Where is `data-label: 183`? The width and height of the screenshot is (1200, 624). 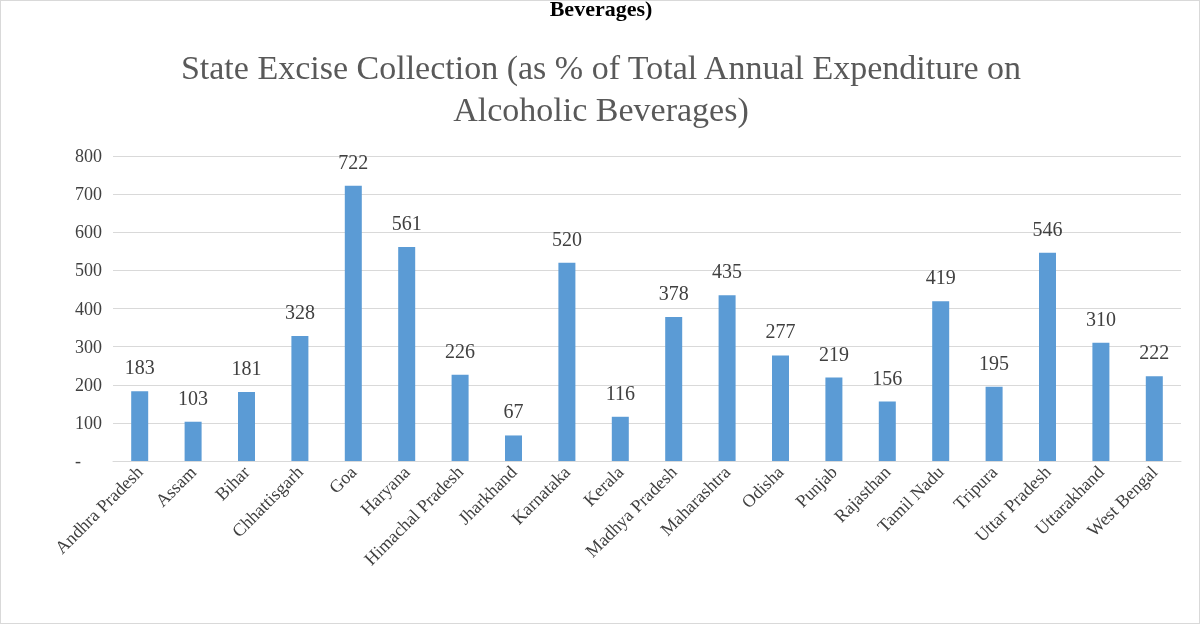
data-label: 183 is located at coordinates (139, 367).